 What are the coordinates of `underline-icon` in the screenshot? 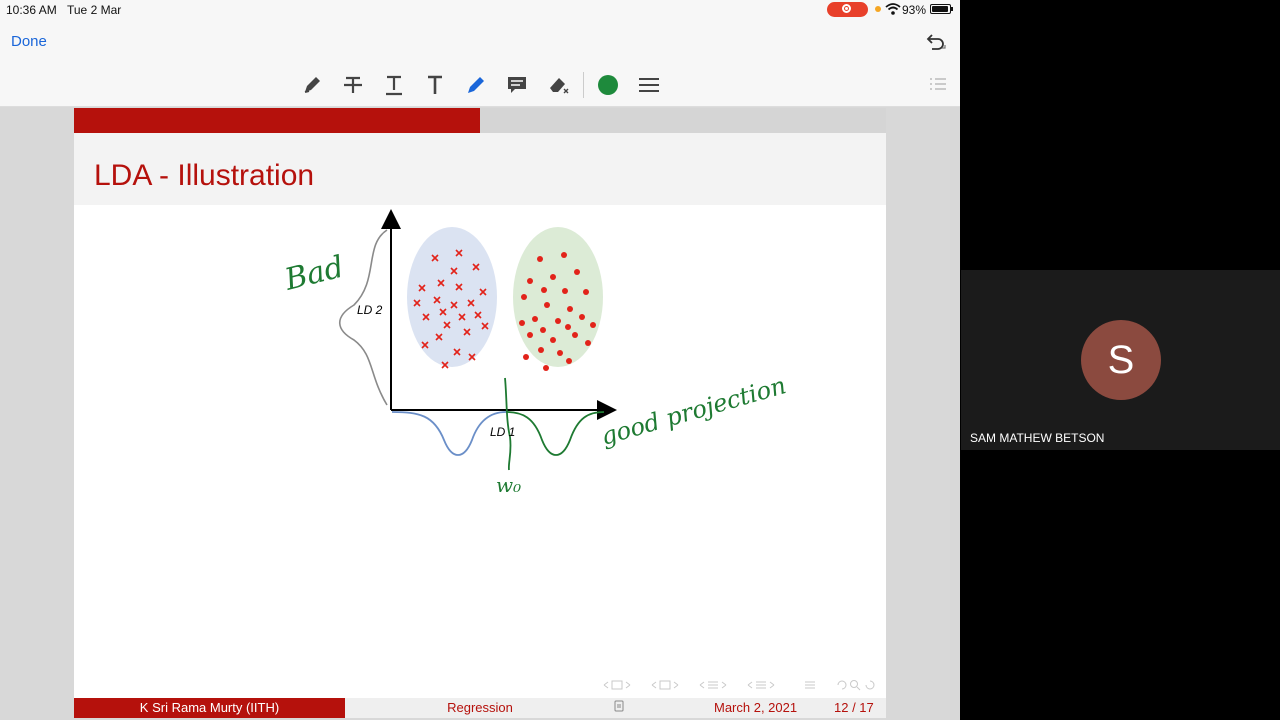 It's located at (394, 85).